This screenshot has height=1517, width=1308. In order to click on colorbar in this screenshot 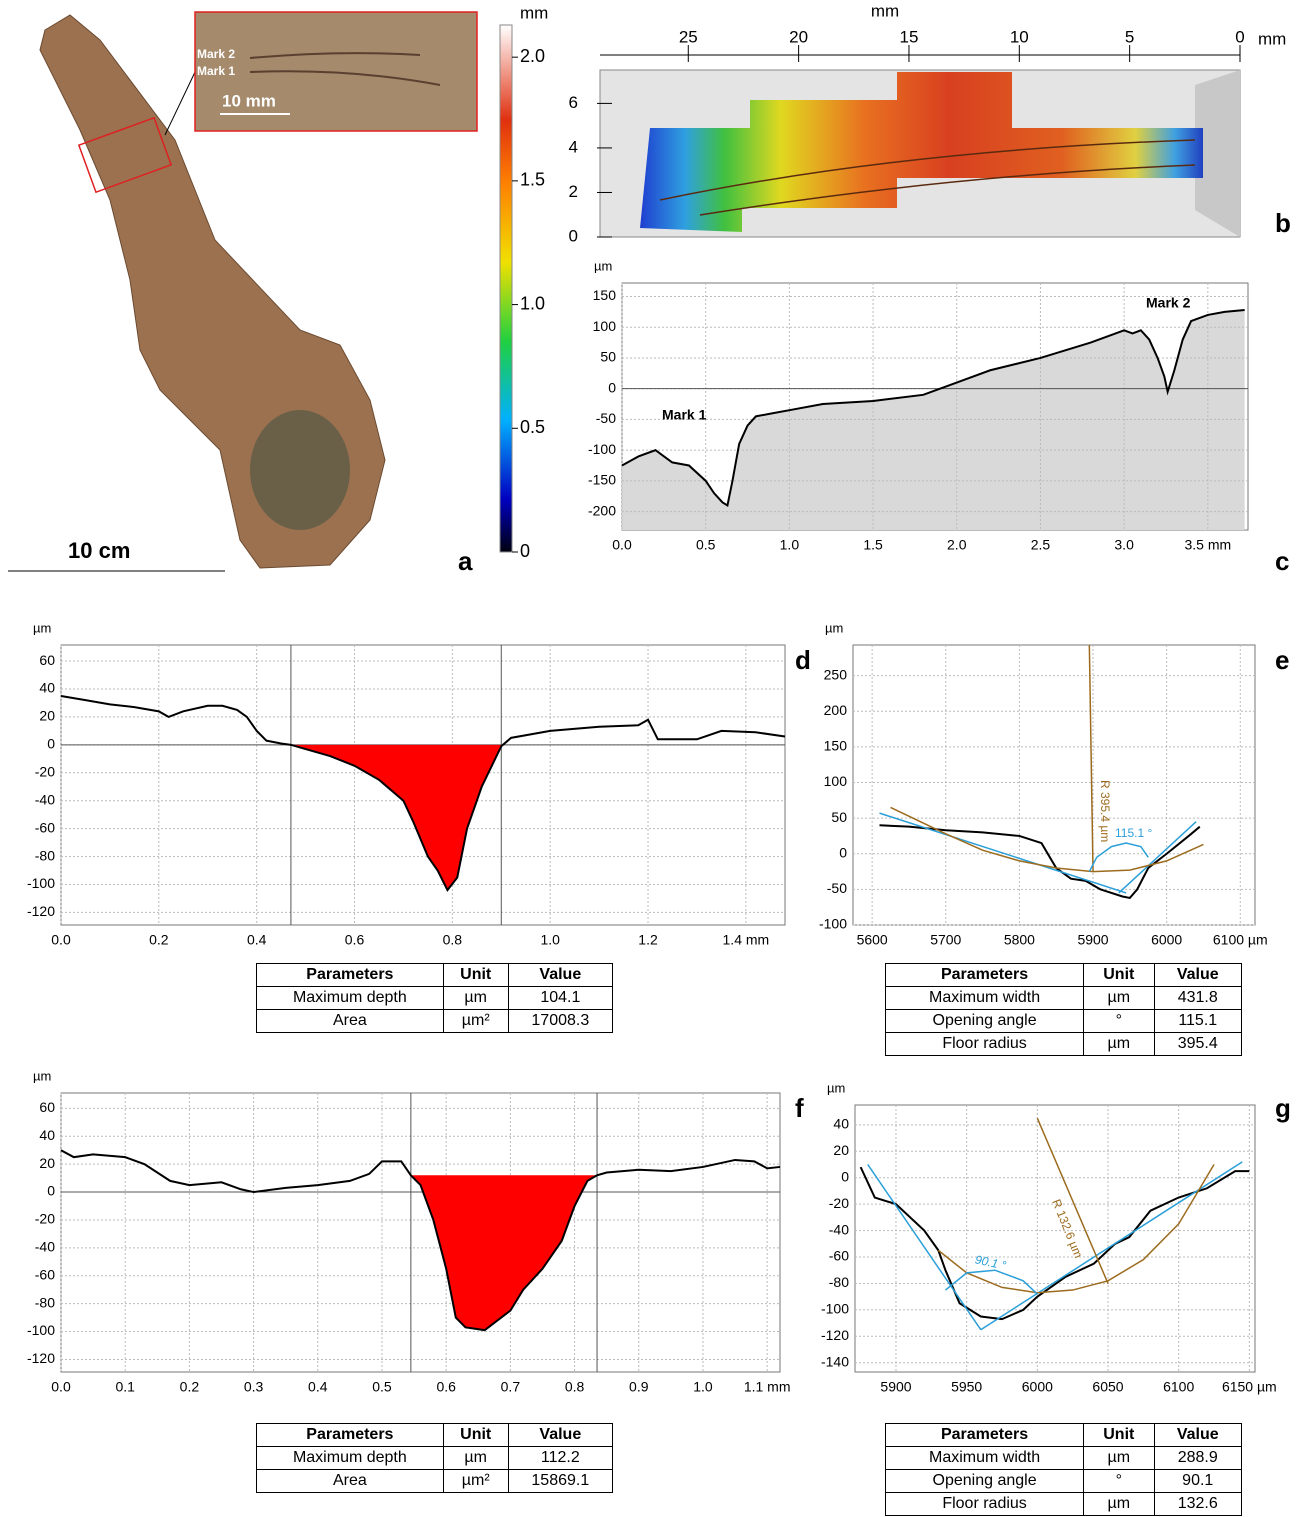, I will do `click(506, 288)`.